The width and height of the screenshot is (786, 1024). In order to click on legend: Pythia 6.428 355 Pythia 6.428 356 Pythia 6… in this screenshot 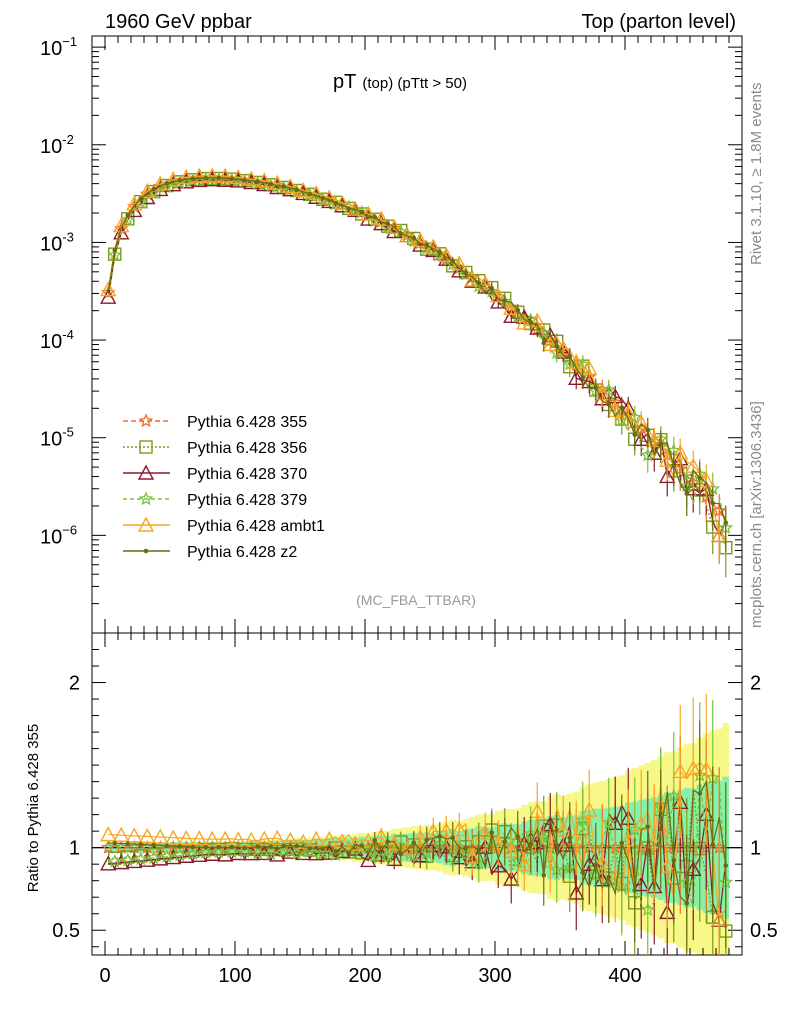, I will do `click(224, 487)`.